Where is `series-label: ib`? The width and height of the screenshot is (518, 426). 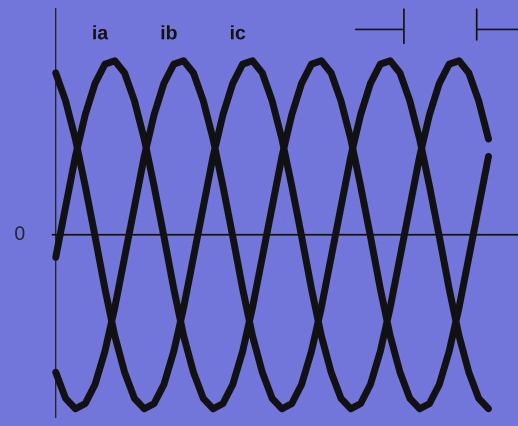 series-label: ib is located at coordinates (169, 32).